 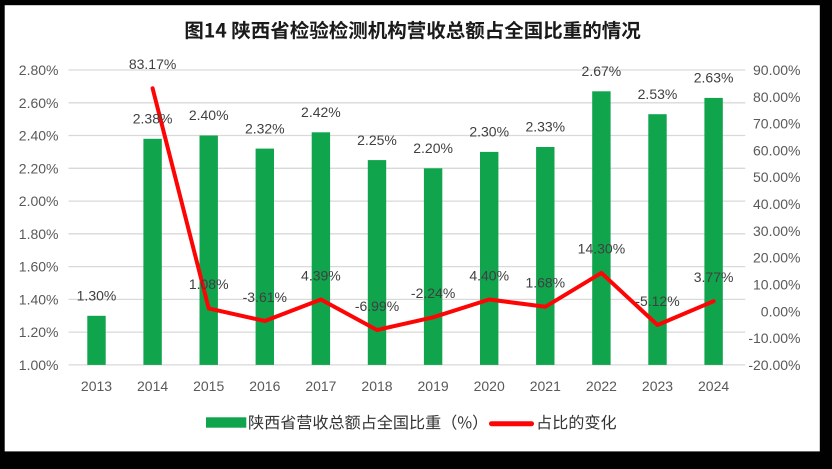 What do you see at coordinates (39, 201) in the screenshot?
I see `svg-text: 2.00%` at bounding box center [39, 201].